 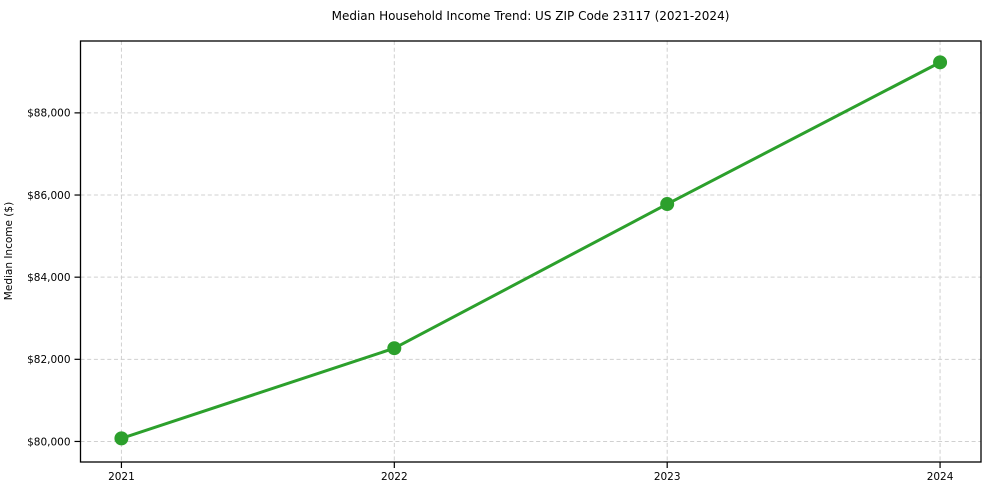 I want to click on x-tick-label: 2023, so click(x=667, y=477).